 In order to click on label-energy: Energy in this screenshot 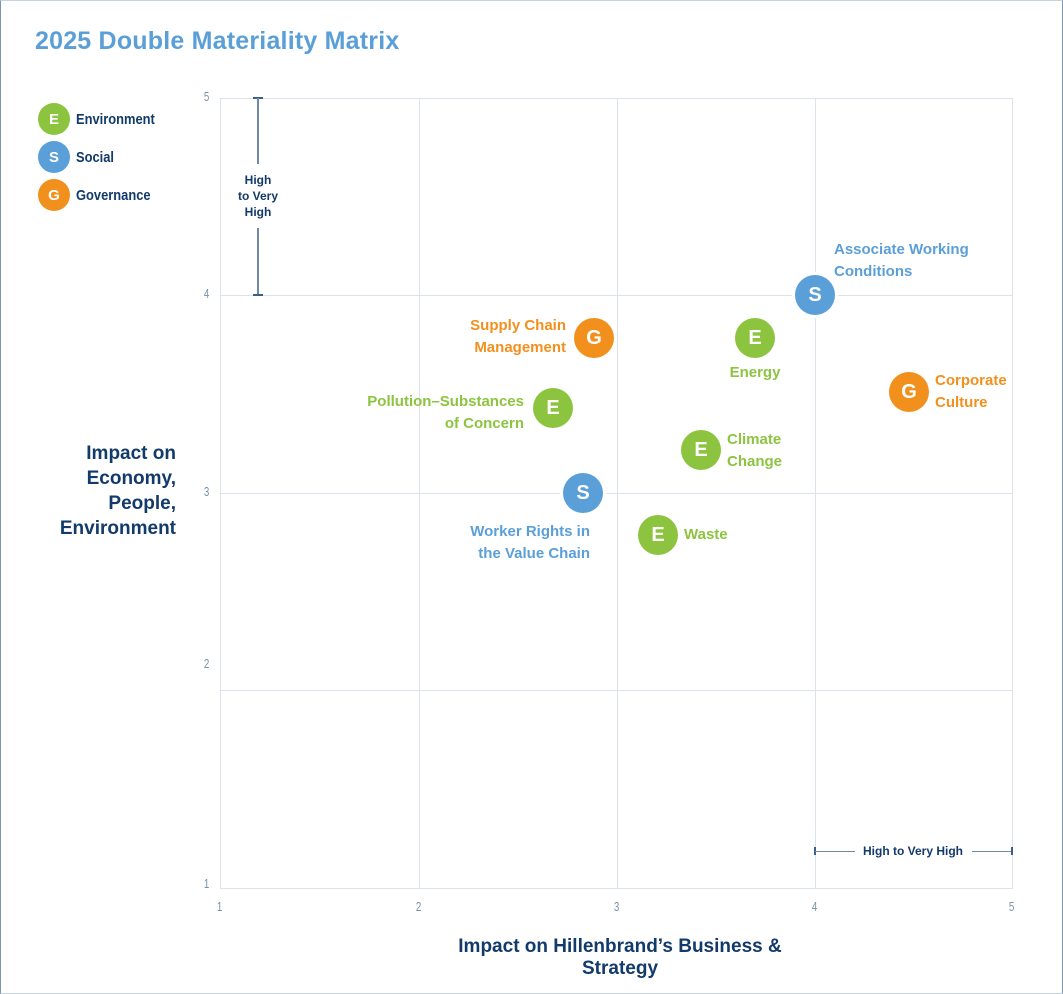, I will do `click(755, 372)`.